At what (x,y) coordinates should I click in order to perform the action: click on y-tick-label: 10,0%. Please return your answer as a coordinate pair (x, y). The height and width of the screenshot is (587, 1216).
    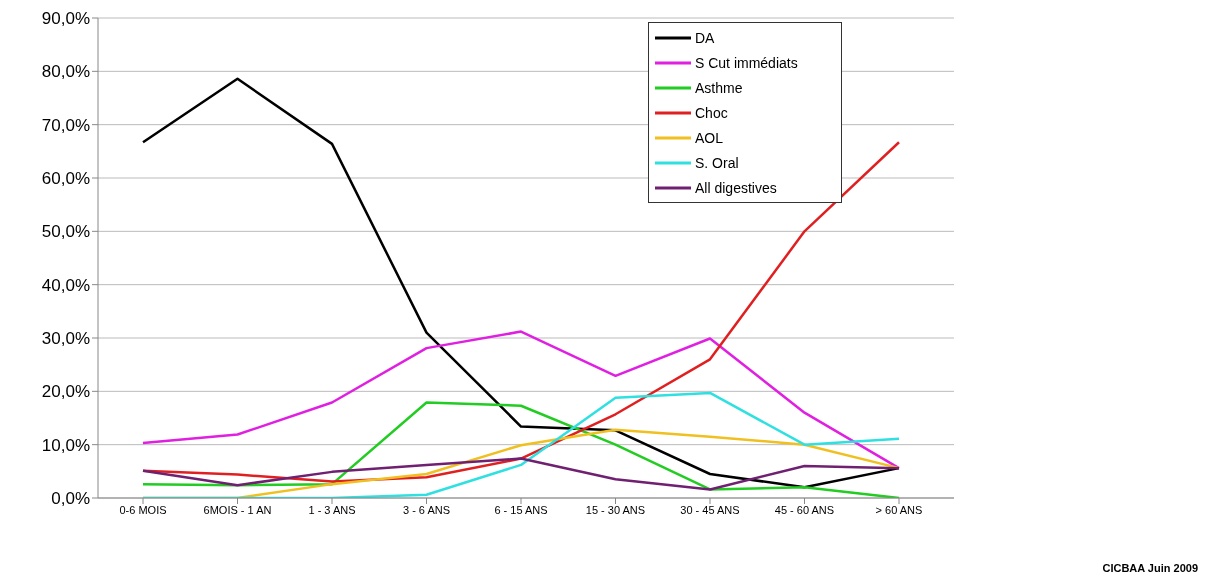
    Looking at the image, I should click on (65, 445).